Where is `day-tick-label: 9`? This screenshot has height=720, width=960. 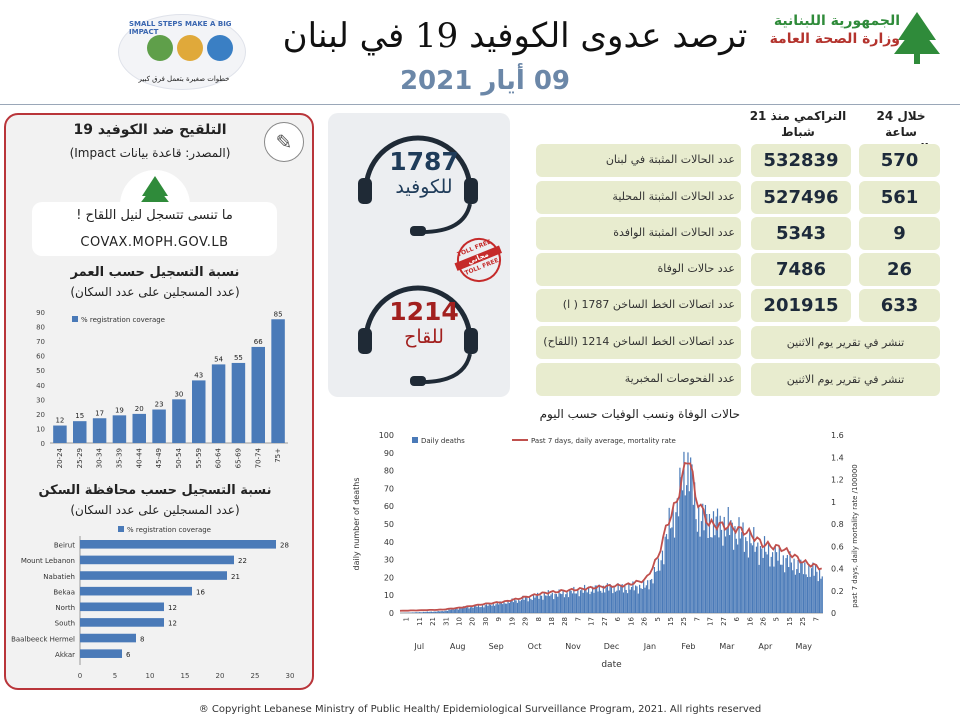 day-tick-label: 9 is located at coordinates (499, 619).